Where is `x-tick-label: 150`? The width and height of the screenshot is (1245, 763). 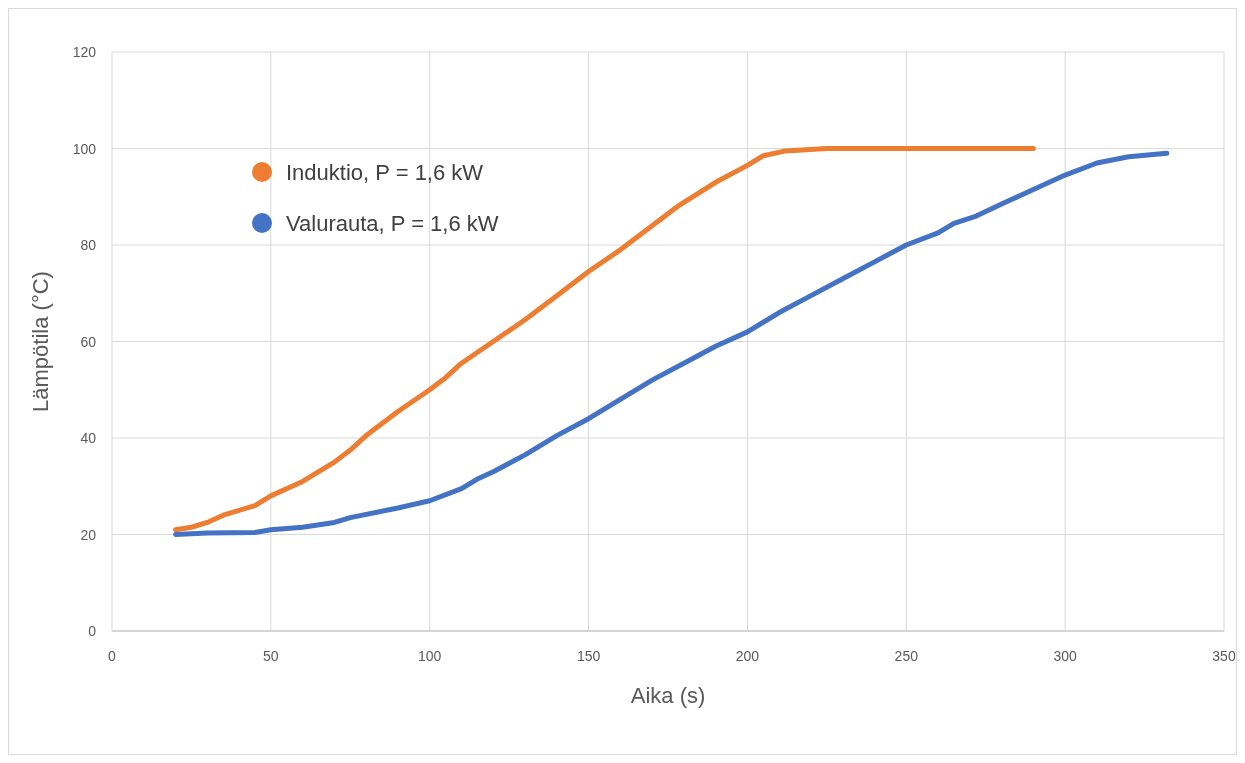 x-tick-label: 150 is located at coordinates (588, 656).